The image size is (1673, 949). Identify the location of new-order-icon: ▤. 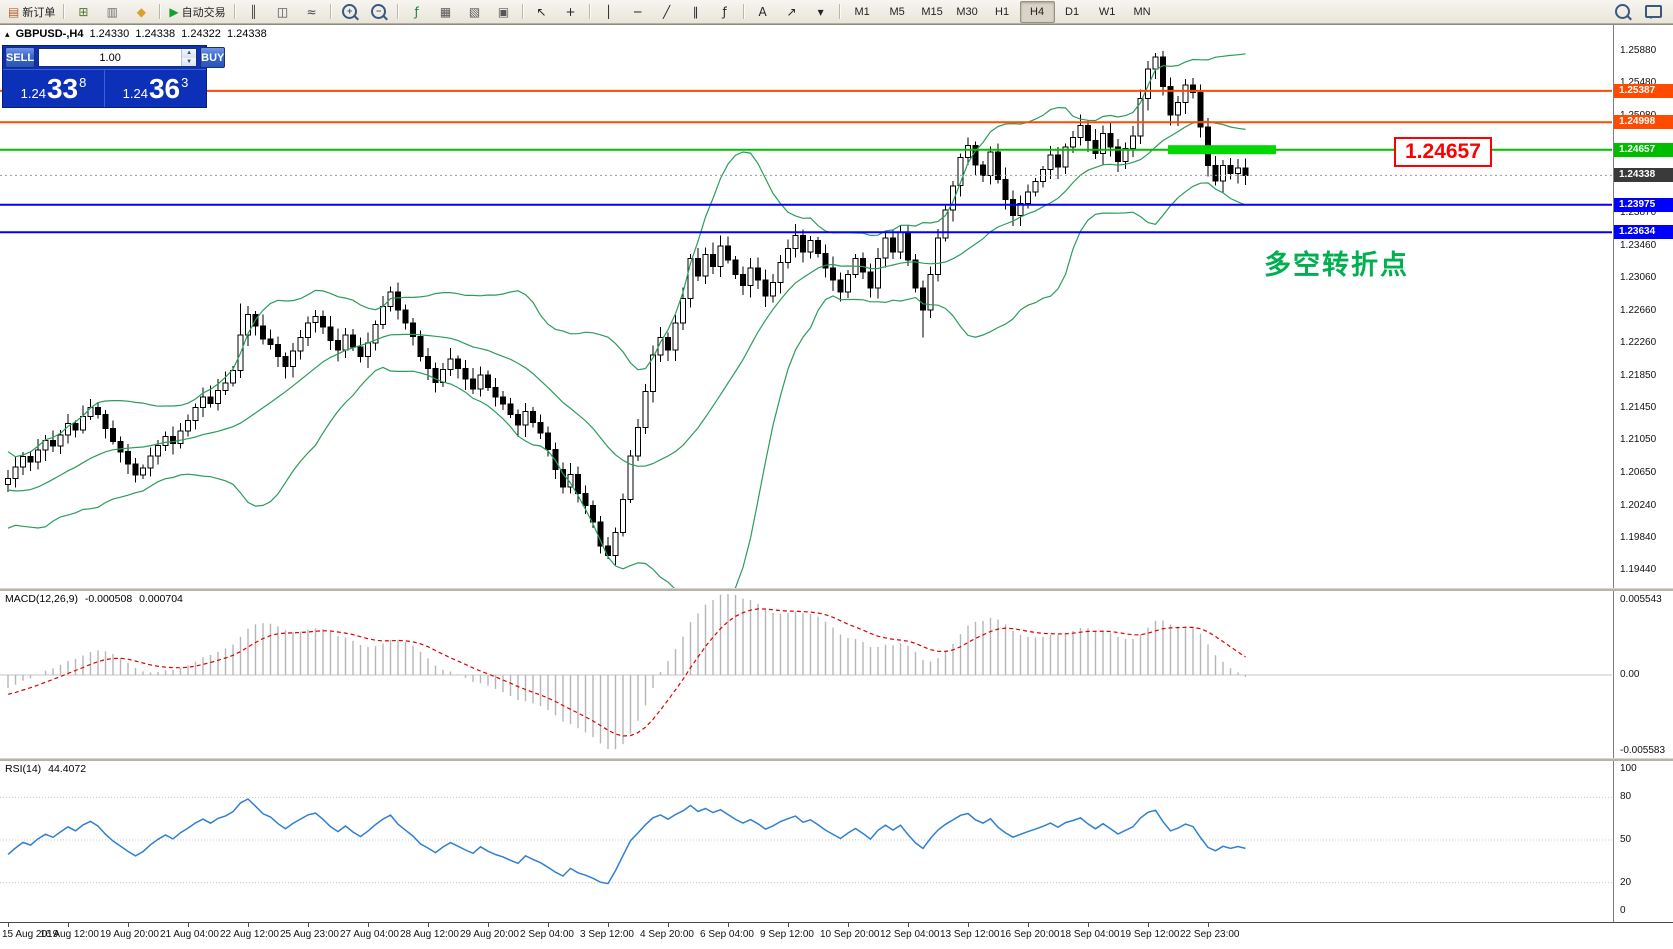
(14, 11).